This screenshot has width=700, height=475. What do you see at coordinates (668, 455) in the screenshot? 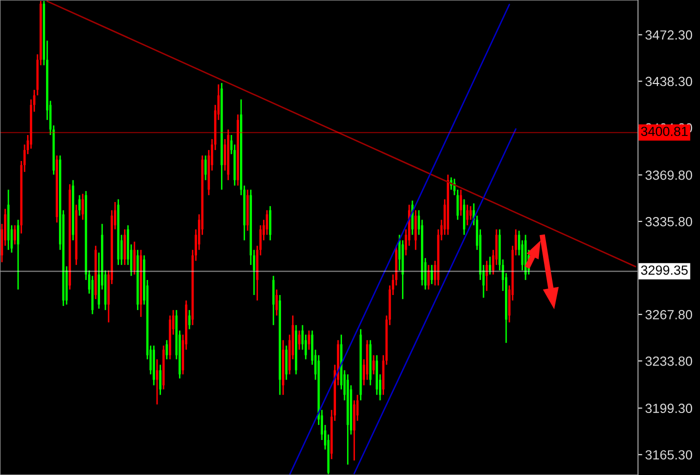
I see `y-tick-label: 3165.30` at bounding box center [668, 455].